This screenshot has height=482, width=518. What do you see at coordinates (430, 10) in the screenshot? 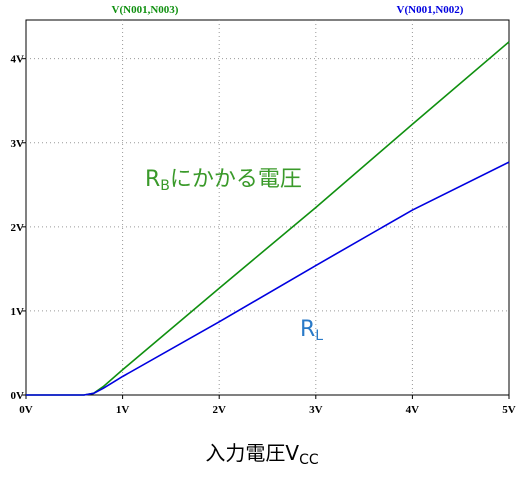
I see `legend-label: V(N001,N002)` at bounding box center [430, 10].